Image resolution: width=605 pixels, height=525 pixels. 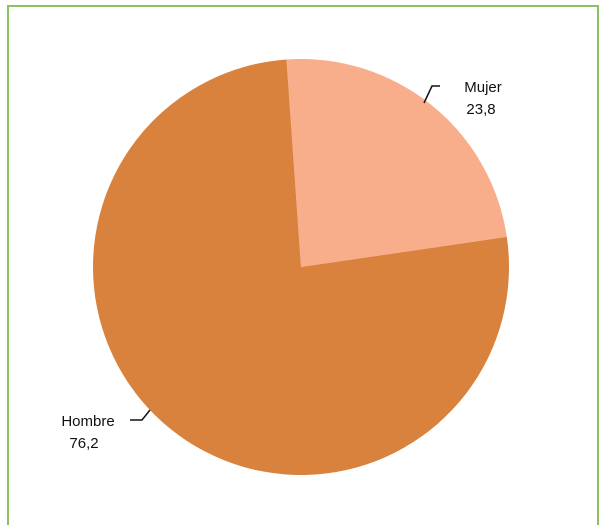 What do you see at coordinates (396, 163) in the screenshot?
I see `pie-slice-mujer` at bounding box center [396, 163].